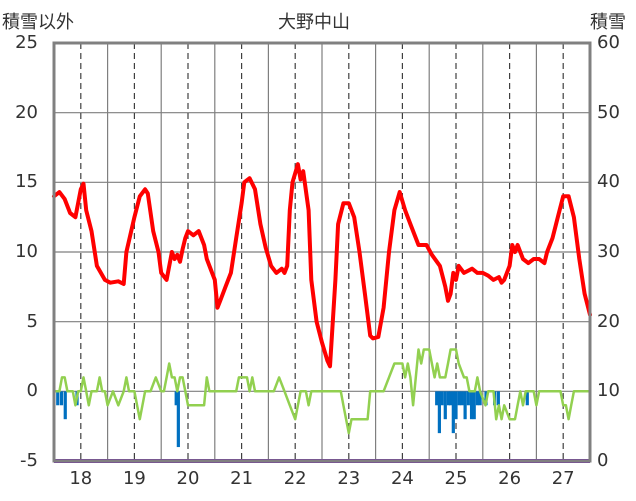 The width and height of the screenshot is (636, 501). I want to click on right-axis-label: 積雪, so click(608, 22).